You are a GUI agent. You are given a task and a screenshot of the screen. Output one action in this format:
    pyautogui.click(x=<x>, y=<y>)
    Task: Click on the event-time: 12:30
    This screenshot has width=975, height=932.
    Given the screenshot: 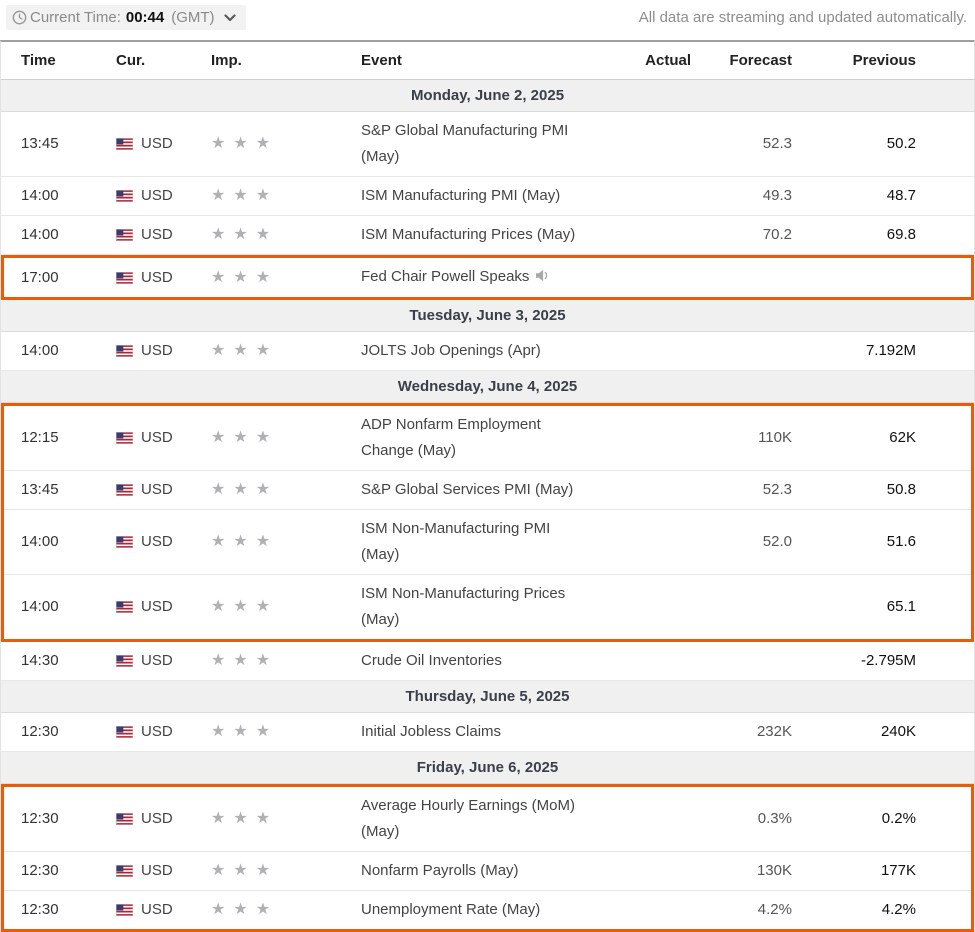 What is the action you would take?
    pyautogui.click(x=40, y=909)
    